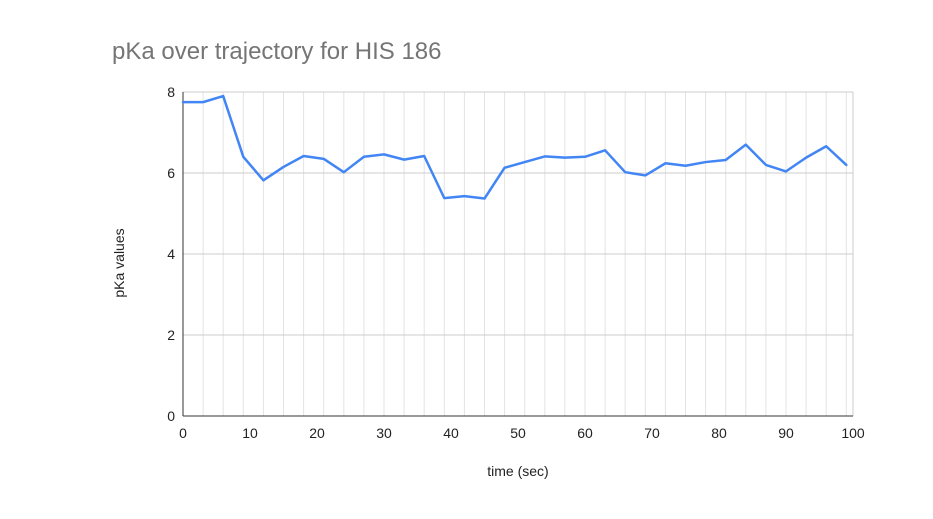 This screenshot has height=519, width=933. I want to click on y-tick-label: 2, so click(171, 335).